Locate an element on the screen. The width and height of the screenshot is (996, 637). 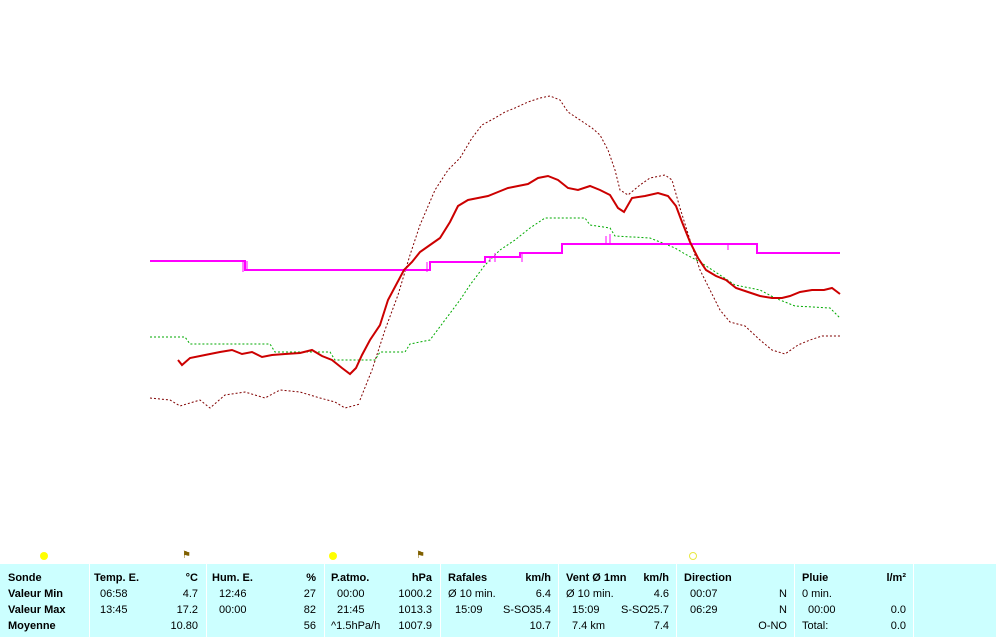
rain-total-label: Total: is located at coordinates (815, 626).